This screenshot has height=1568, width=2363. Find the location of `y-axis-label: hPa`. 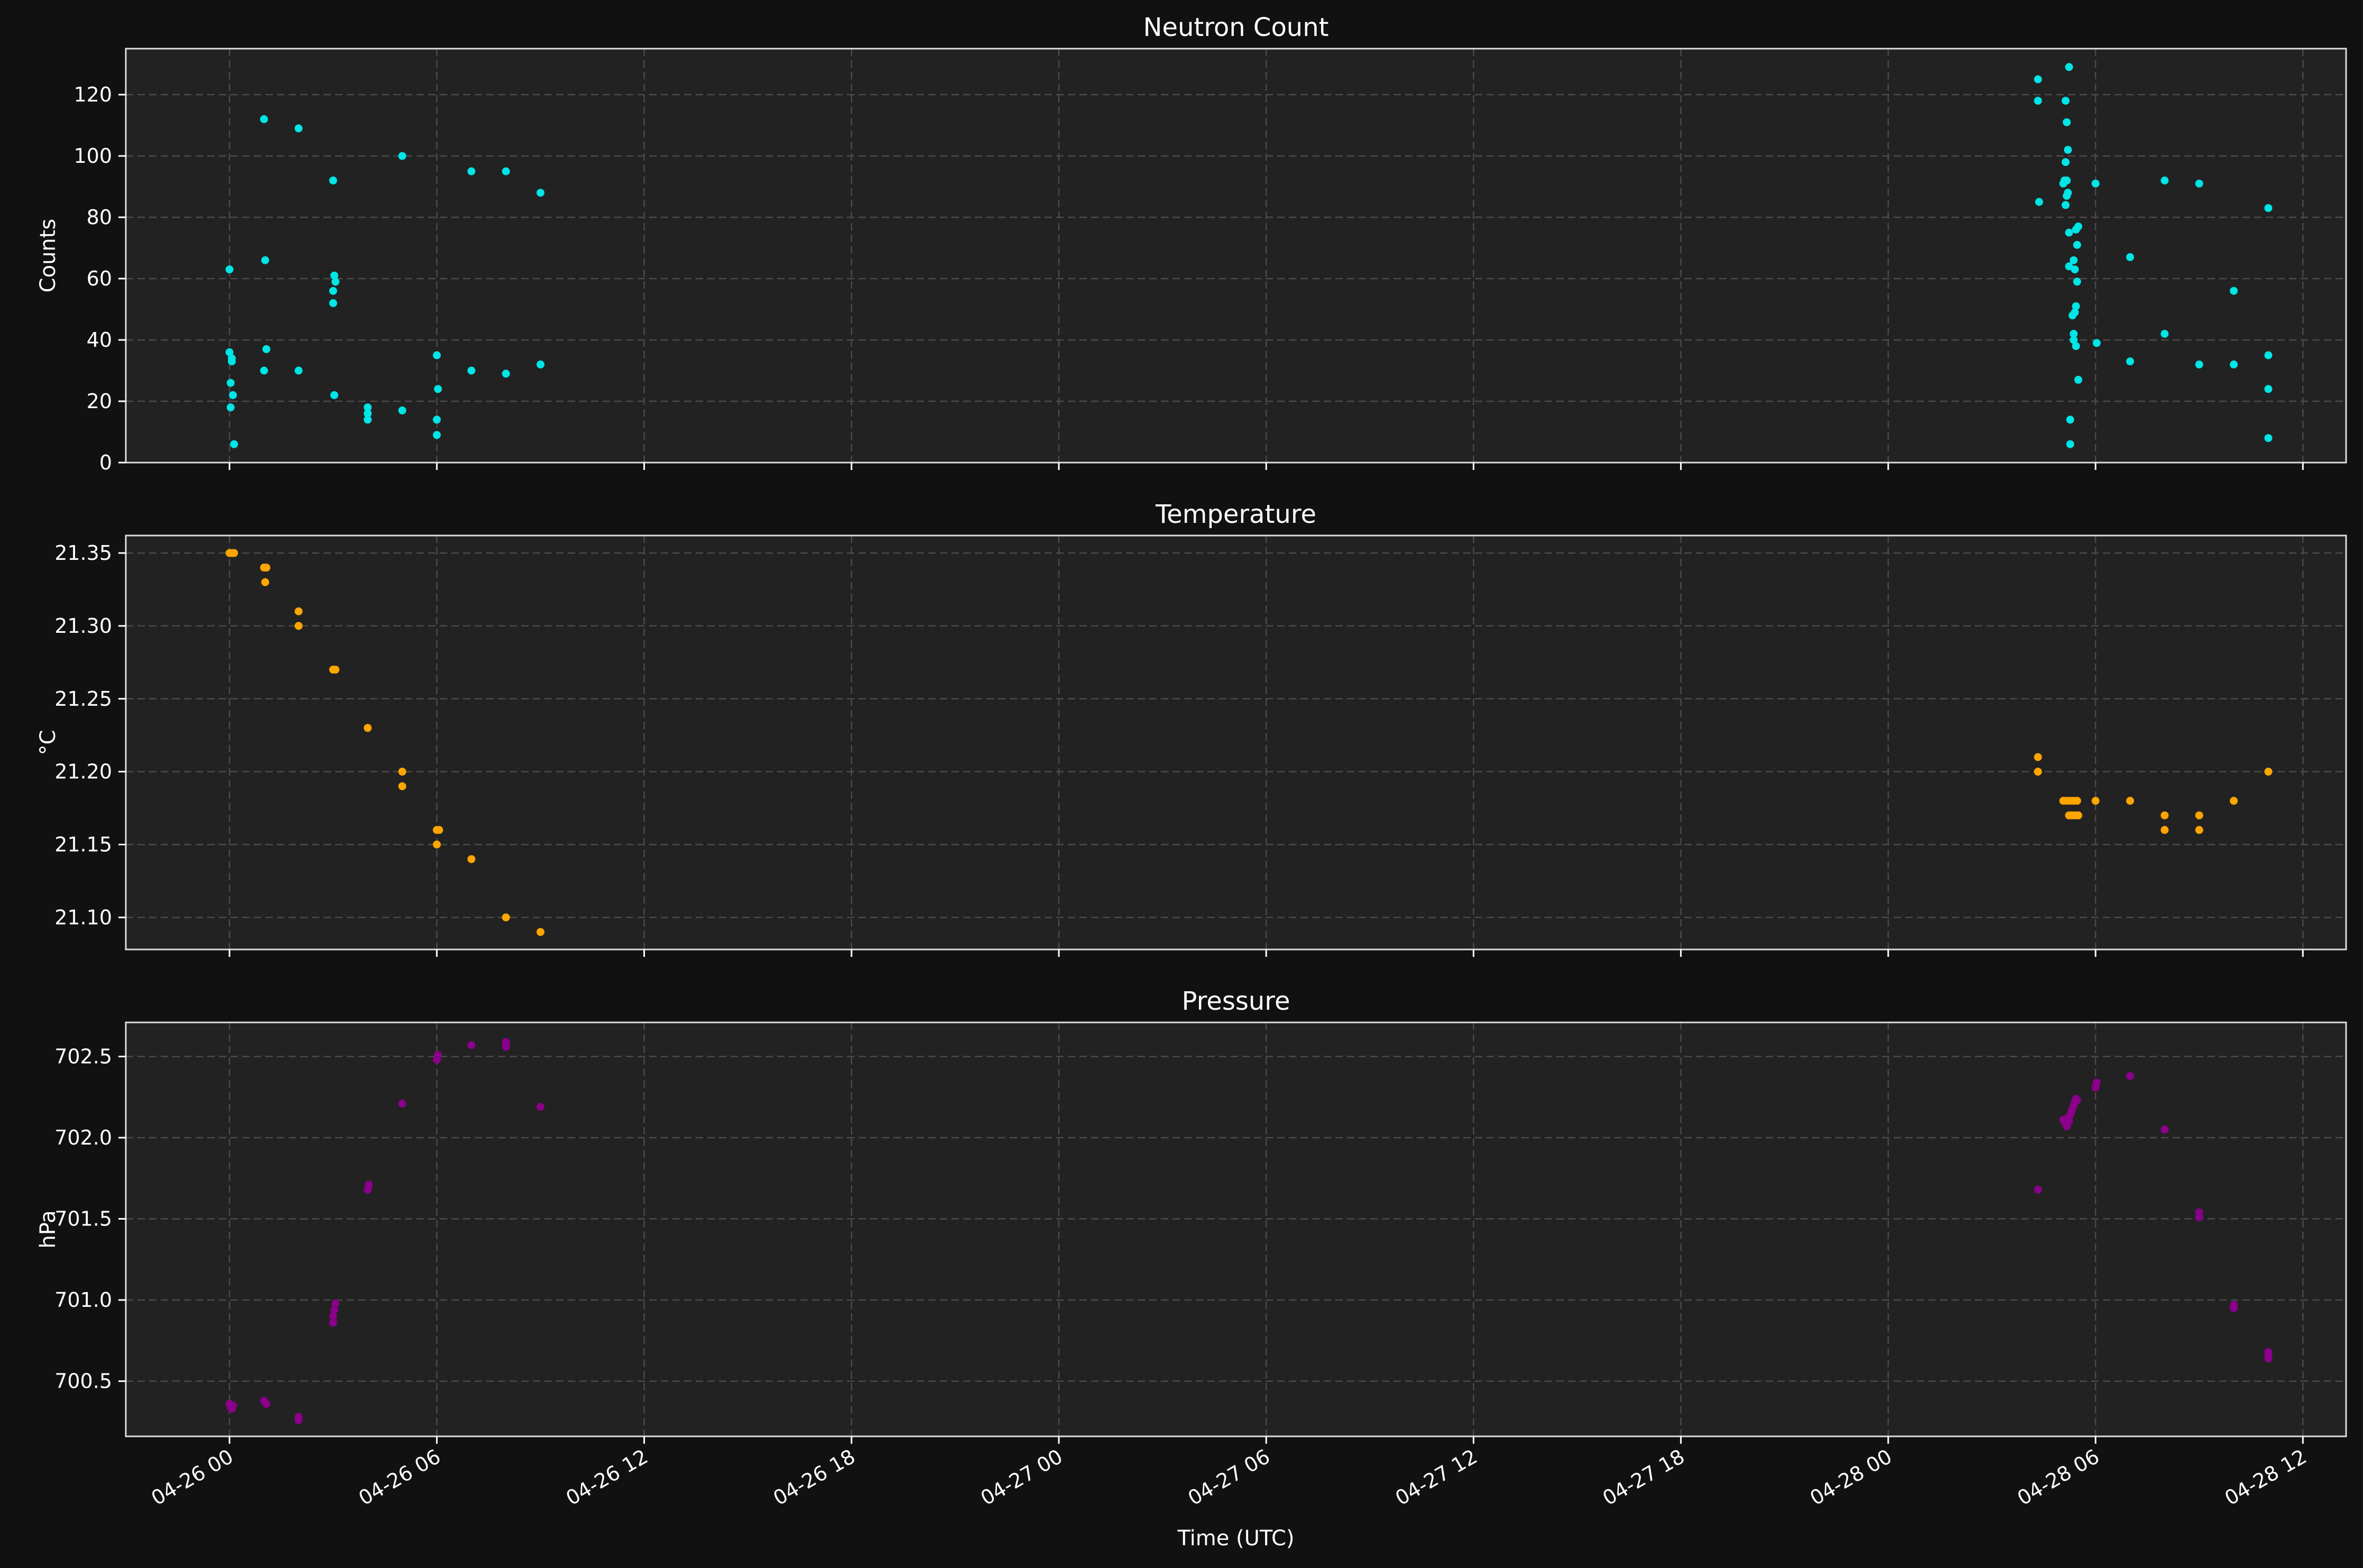

y-axis-label: hPa is located at coordinates (48, 1229).